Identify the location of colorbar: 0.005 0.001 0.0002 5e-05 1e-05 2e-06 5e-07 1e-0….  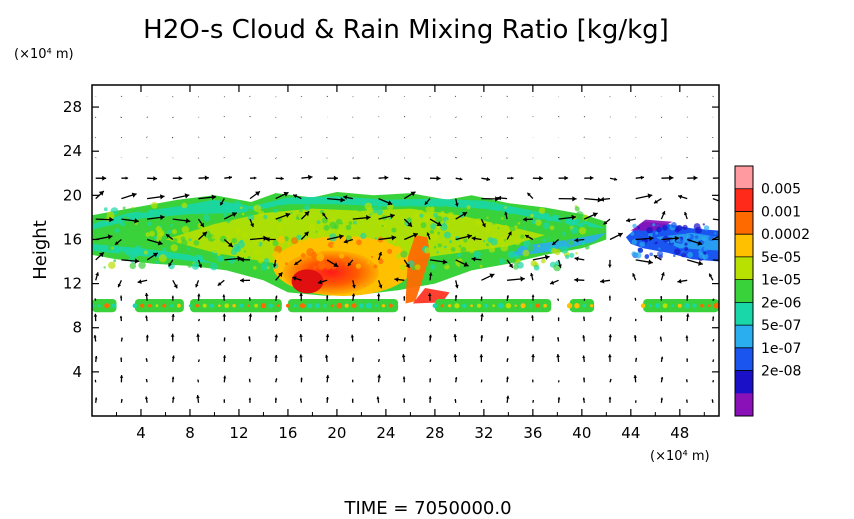
(772, 291).